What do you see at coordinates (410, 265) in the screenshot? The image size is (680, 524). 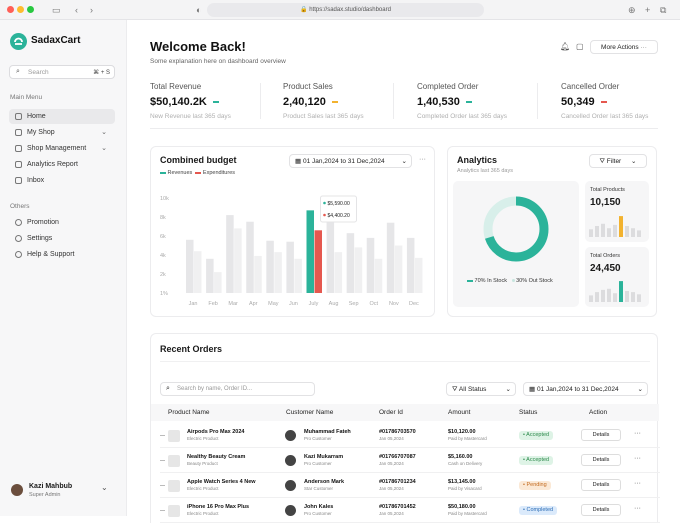 I see `bar-revenues-dec` at bounding box center [410, 265].